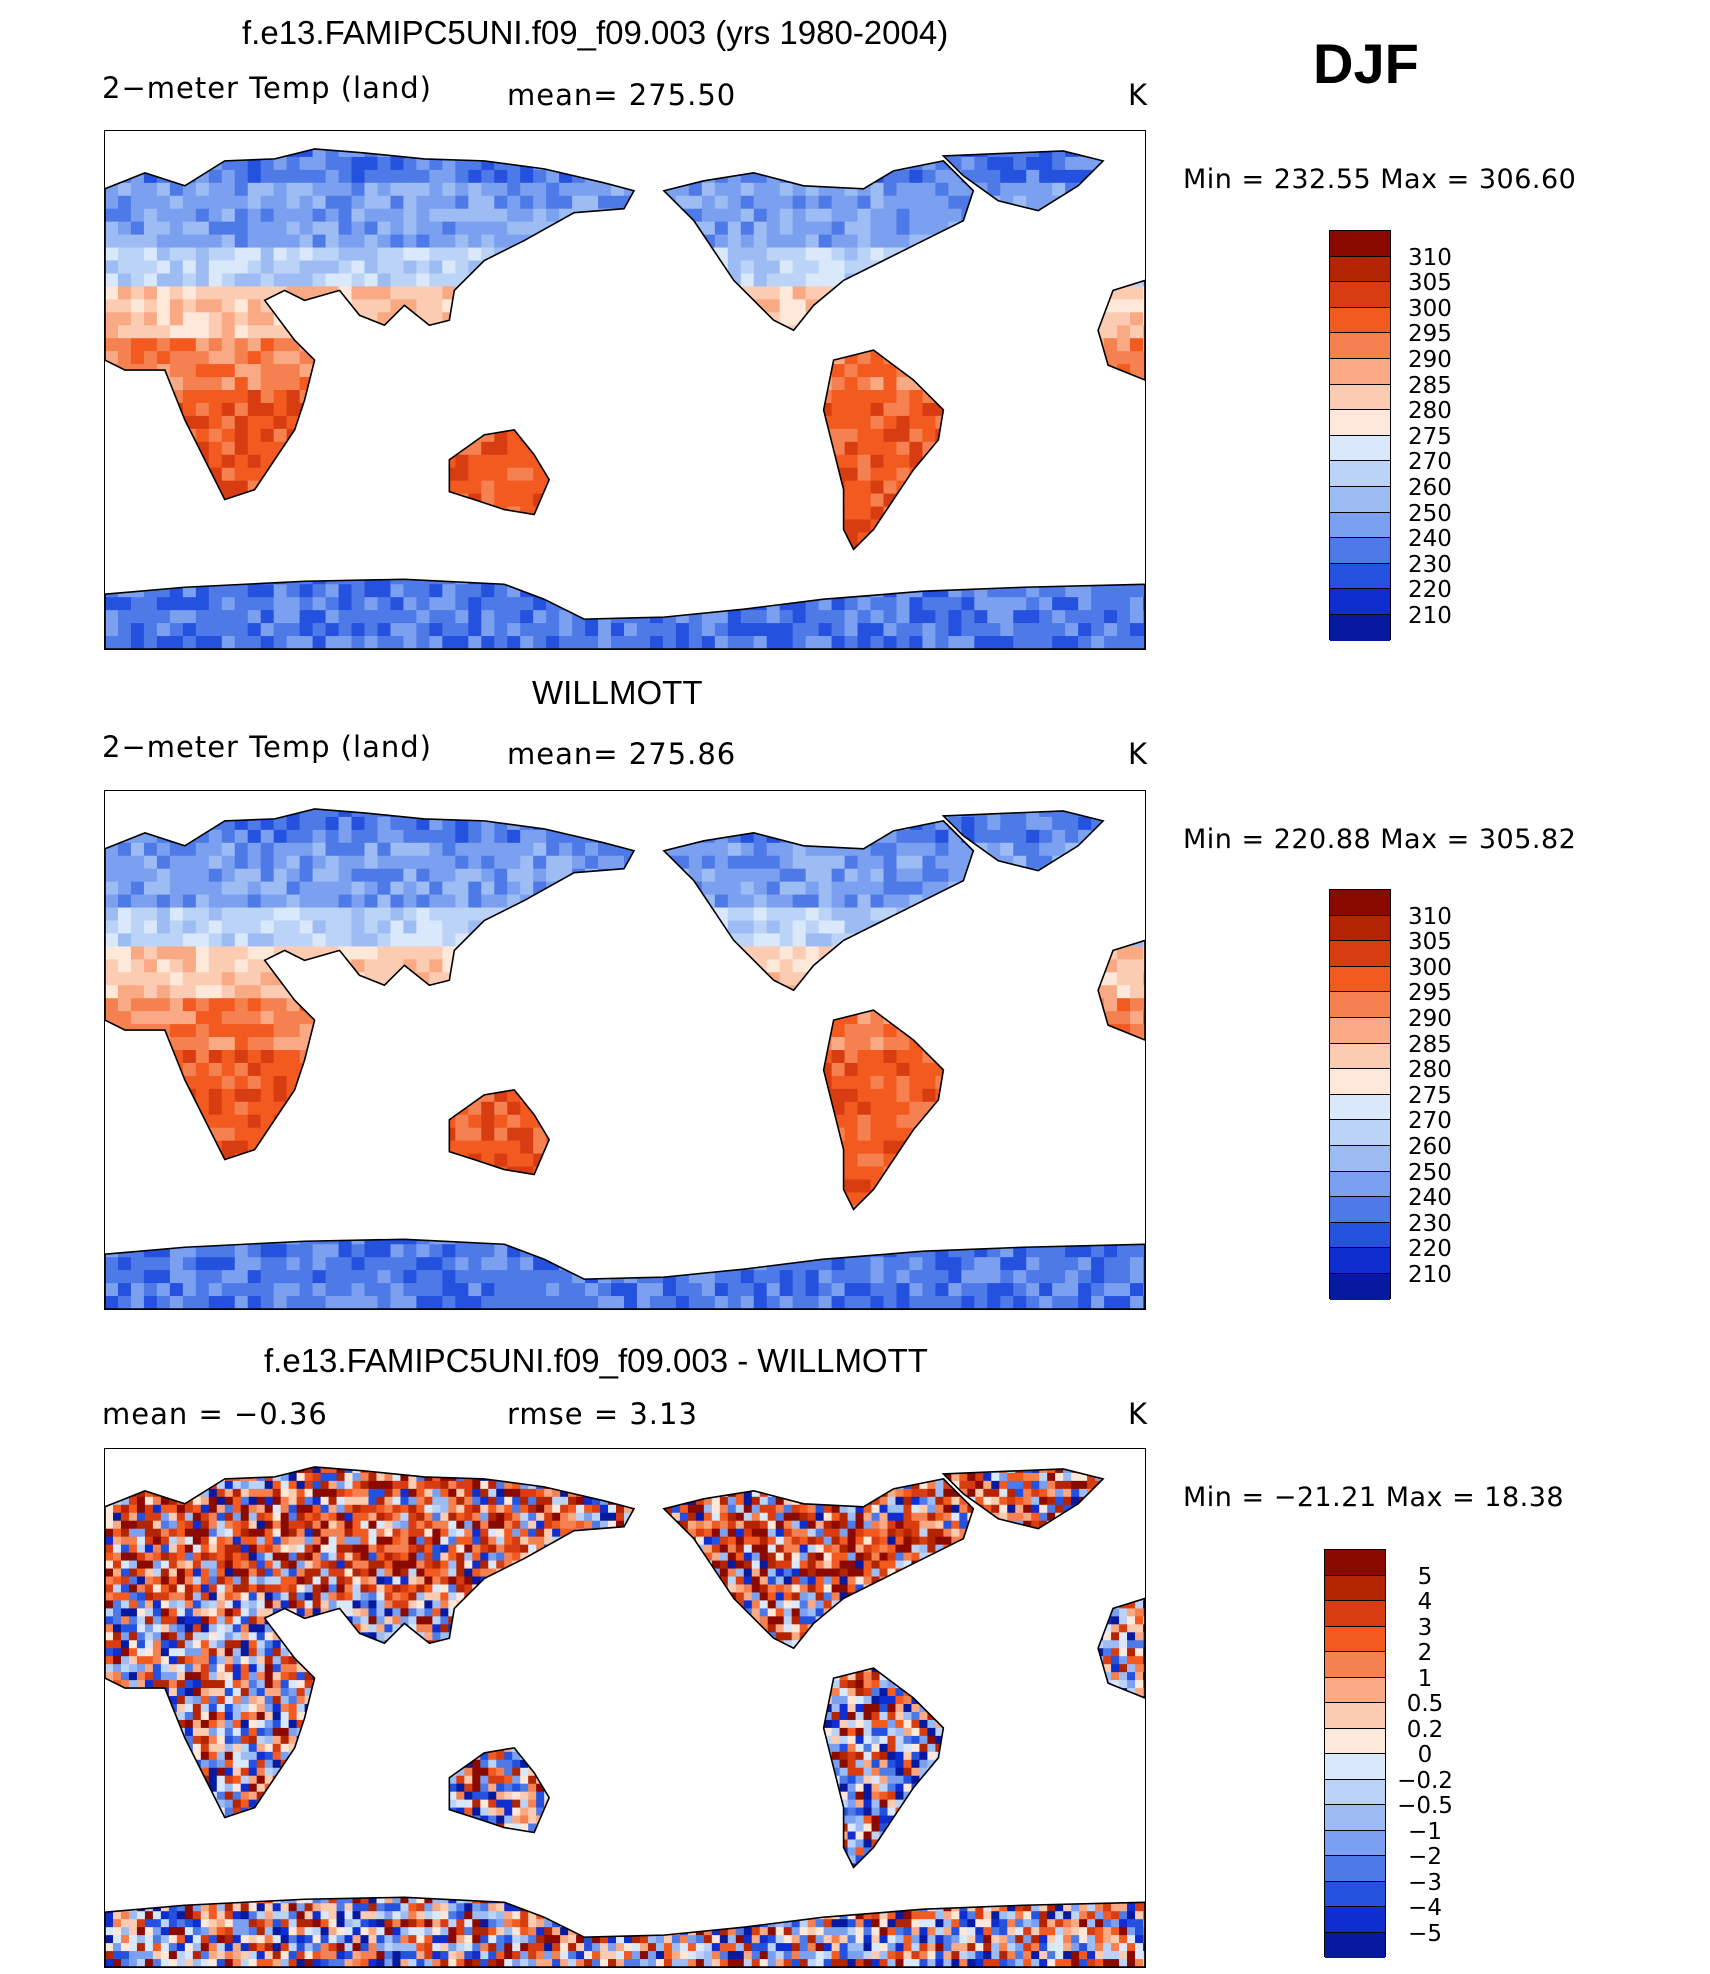  Describe the element at coordinates (622, 95) in the screenshot. I see `mean-label-model: mean= 275.50` at that location.